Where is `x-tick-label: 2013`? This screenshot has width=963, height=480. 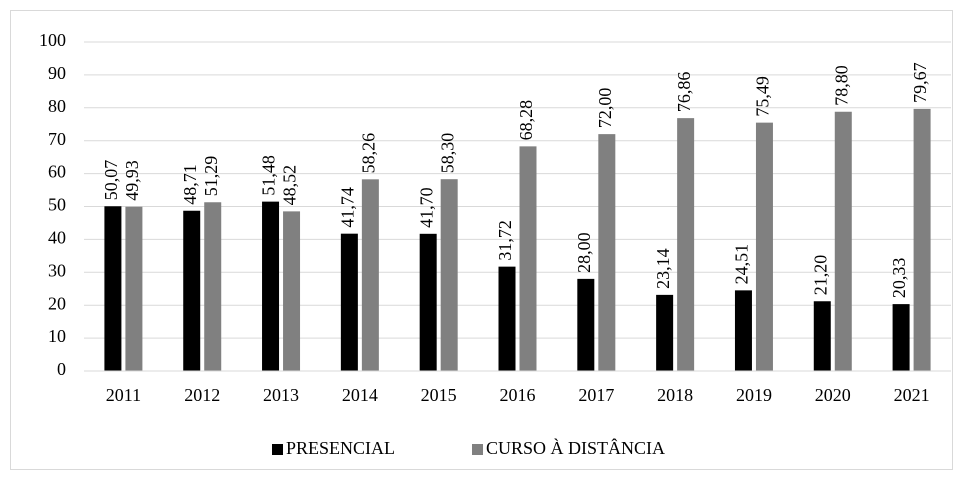 x-tick-label: 2013 is located at coordinates (281, 395).